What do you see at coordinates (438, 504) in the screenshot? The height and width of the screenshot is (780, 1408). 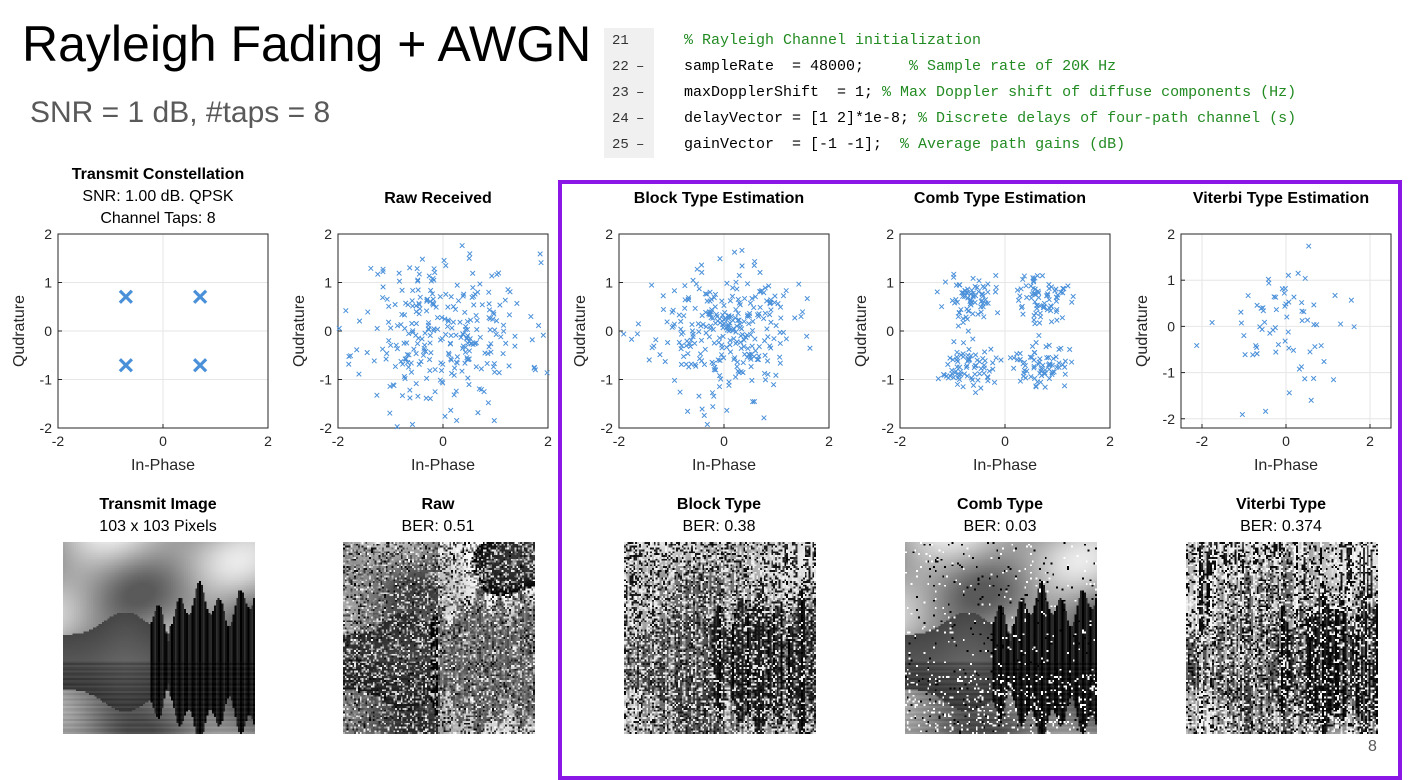 I see `image-title: Raw` at bounding box center [438, 504].